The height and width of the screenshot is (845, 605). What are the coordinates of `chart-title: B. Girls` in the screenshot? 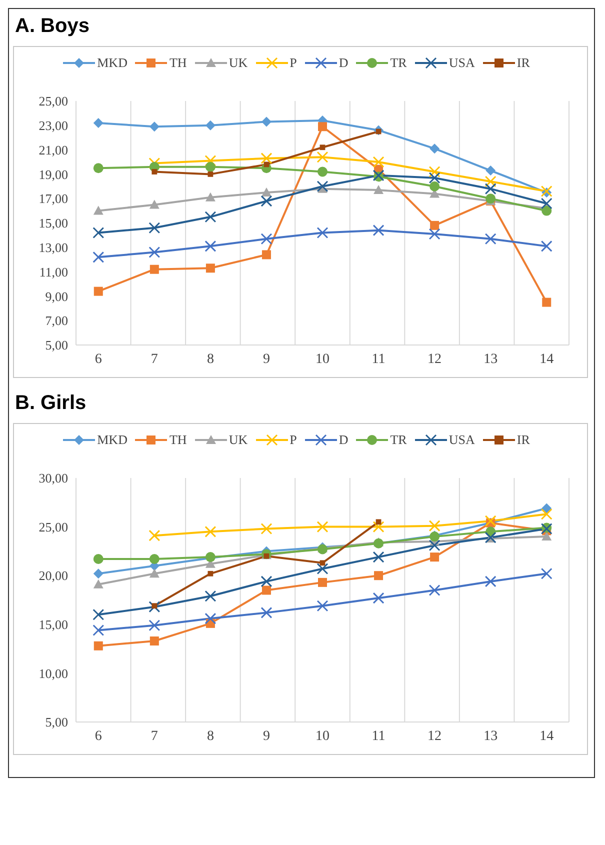 It's located at (51, 403).